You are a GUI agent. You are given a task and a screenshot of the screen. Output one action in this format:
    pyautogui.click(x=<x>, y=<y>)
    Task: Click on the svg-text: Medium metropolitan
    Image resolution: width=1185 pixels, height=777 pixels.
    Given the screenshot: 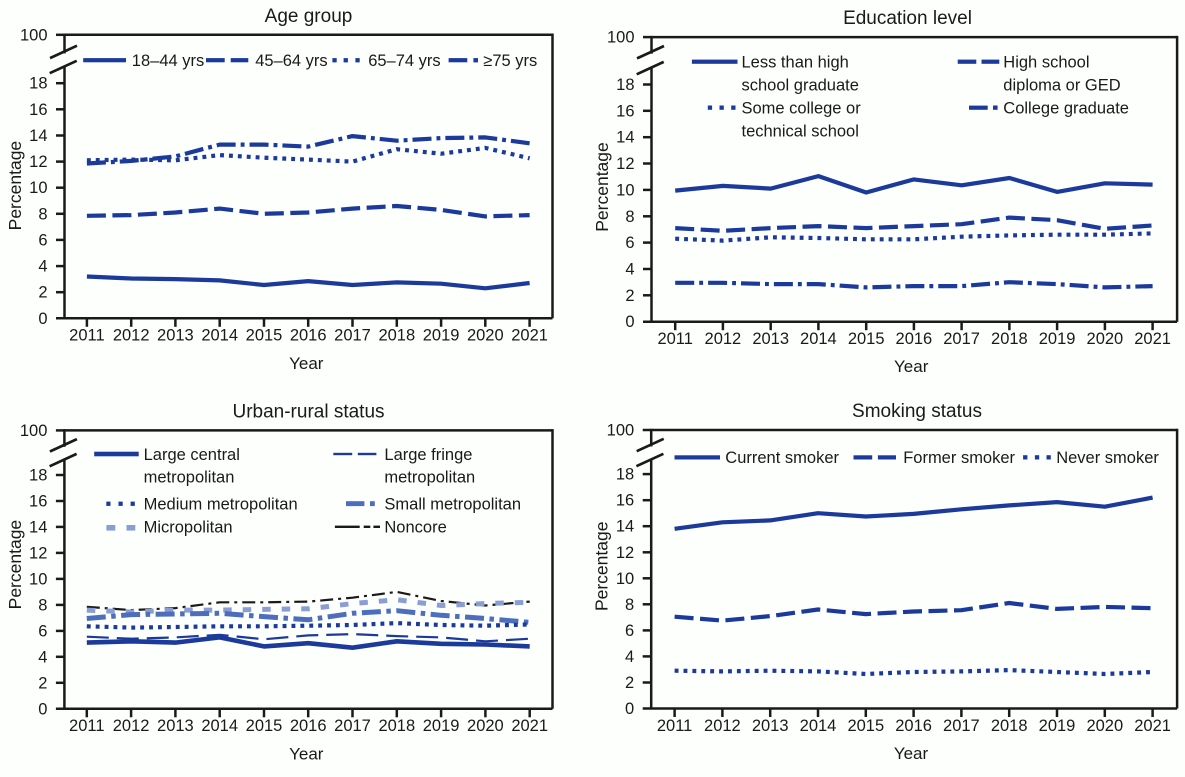 What is the action you would take?
    pyautogui.click(x=221, y=505)
    